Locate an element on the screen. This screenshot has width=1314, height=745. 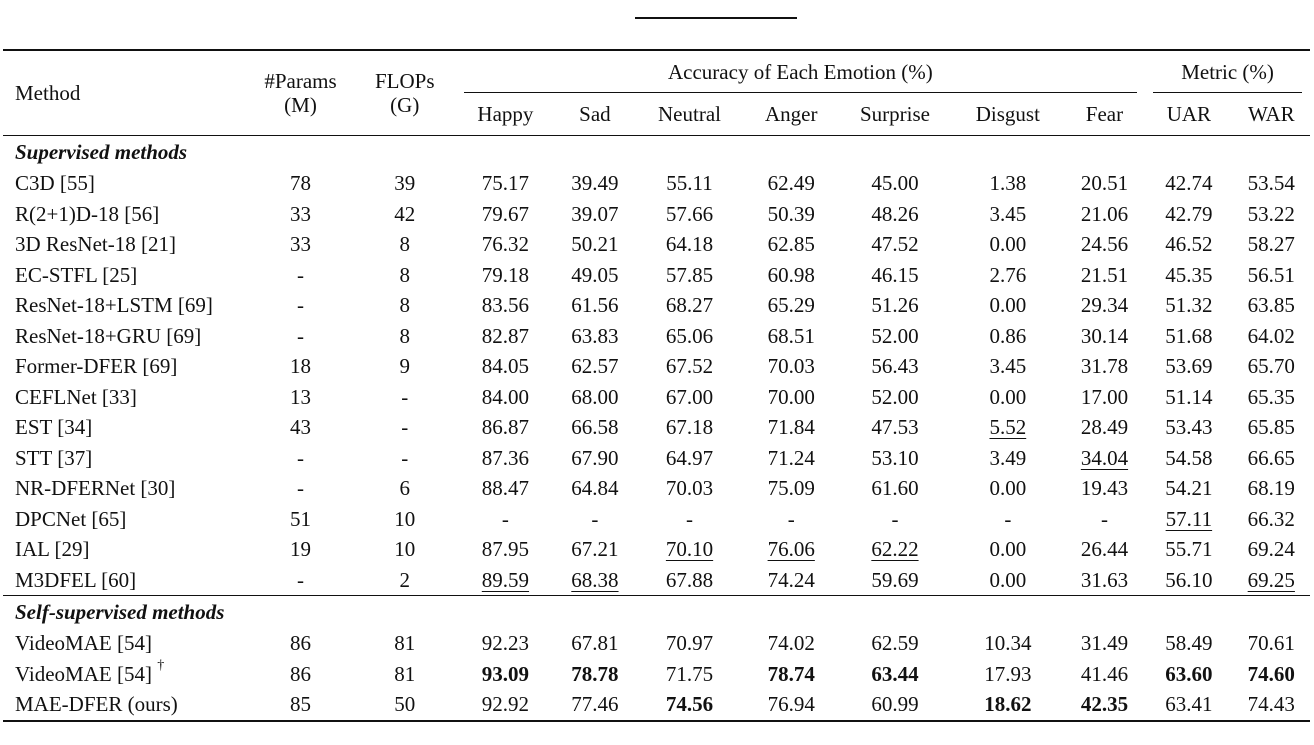
method-cell: CEFLNet [33] is located at coordinates (125, 397).